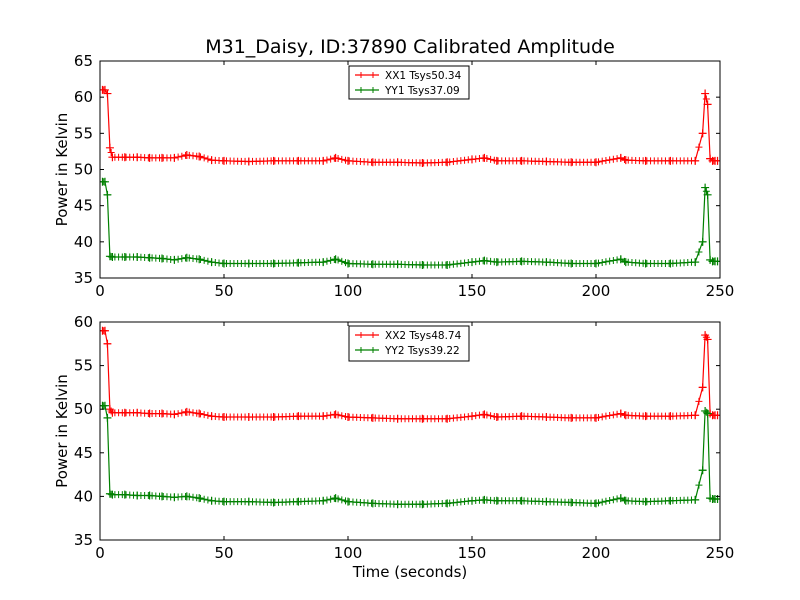 The height and width of the screenshot is (600, 800). What do you see at coordinates (223, 291) in the screenshot?
I see `x-tick-label: 50` at bounding box center [223, 291].